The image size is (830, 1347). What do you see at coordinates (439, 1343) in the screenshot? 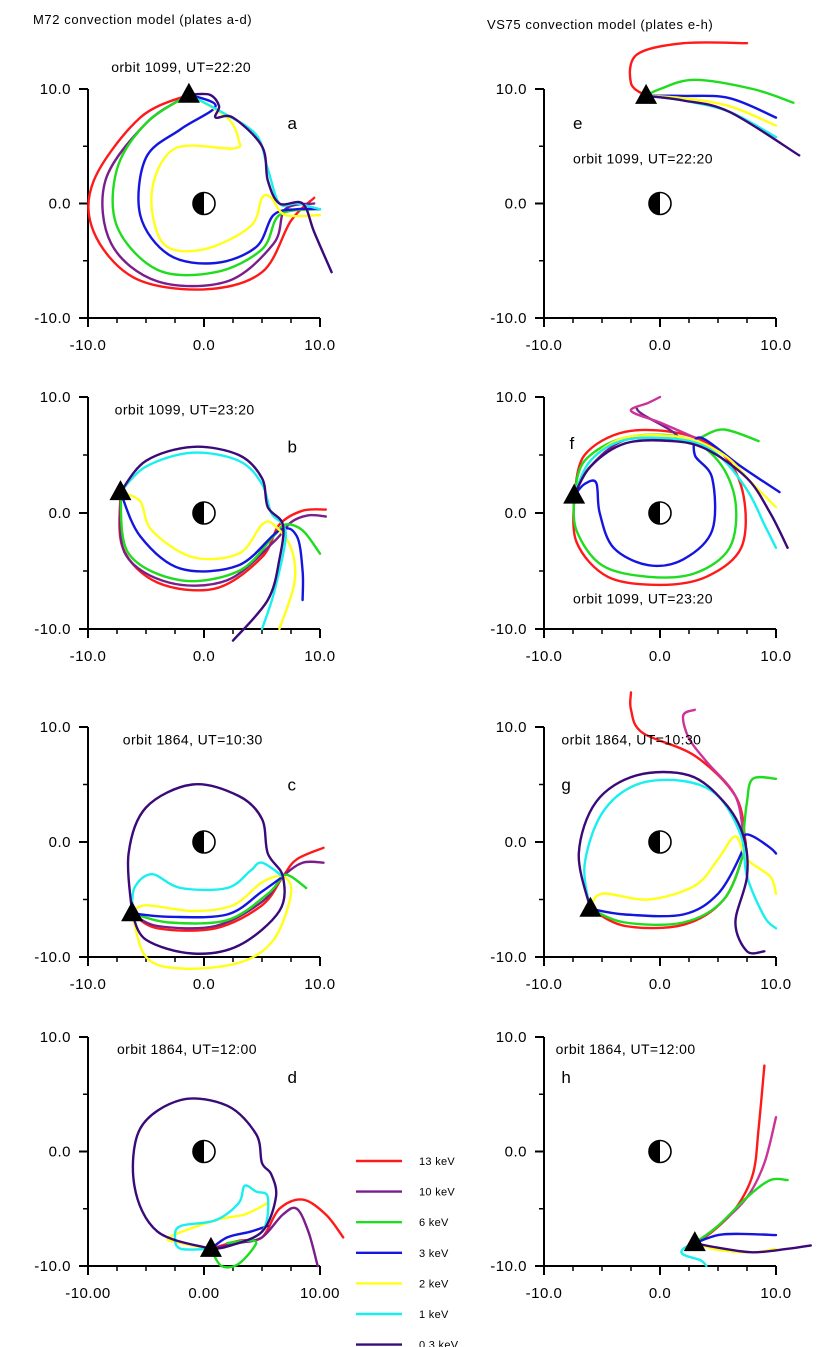
I see `legend-label: 0.3 keV` at bounding box center [439, 1343].